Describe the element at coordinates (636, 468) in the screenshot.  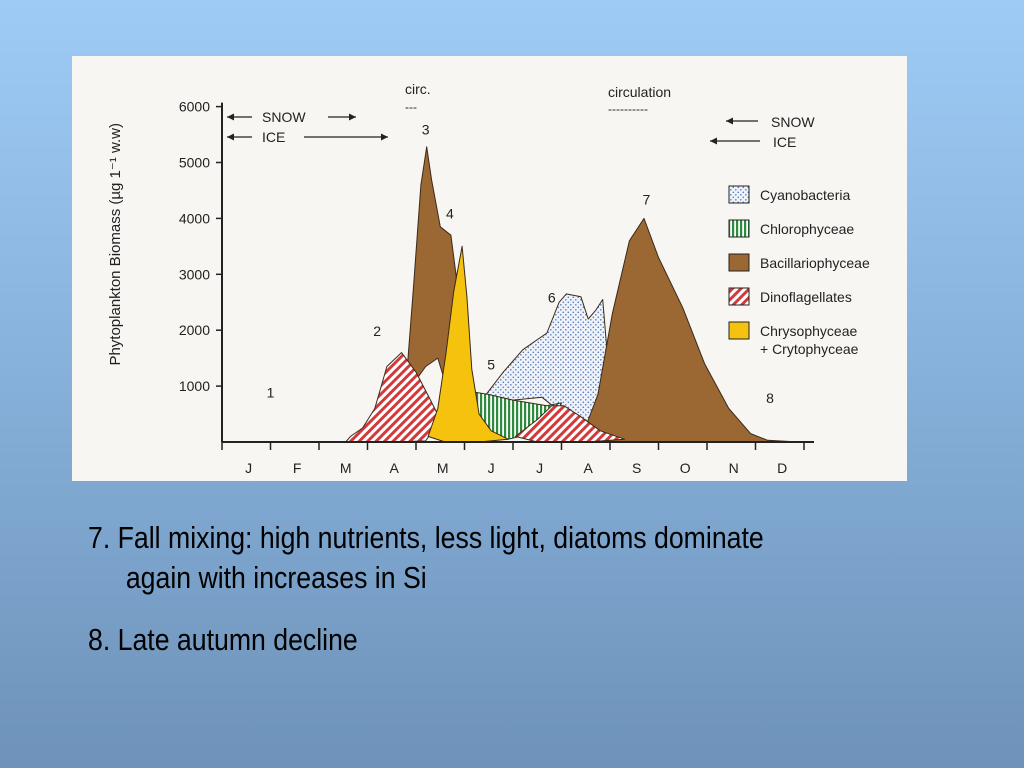
I see `x-tick-label: S` at that location.